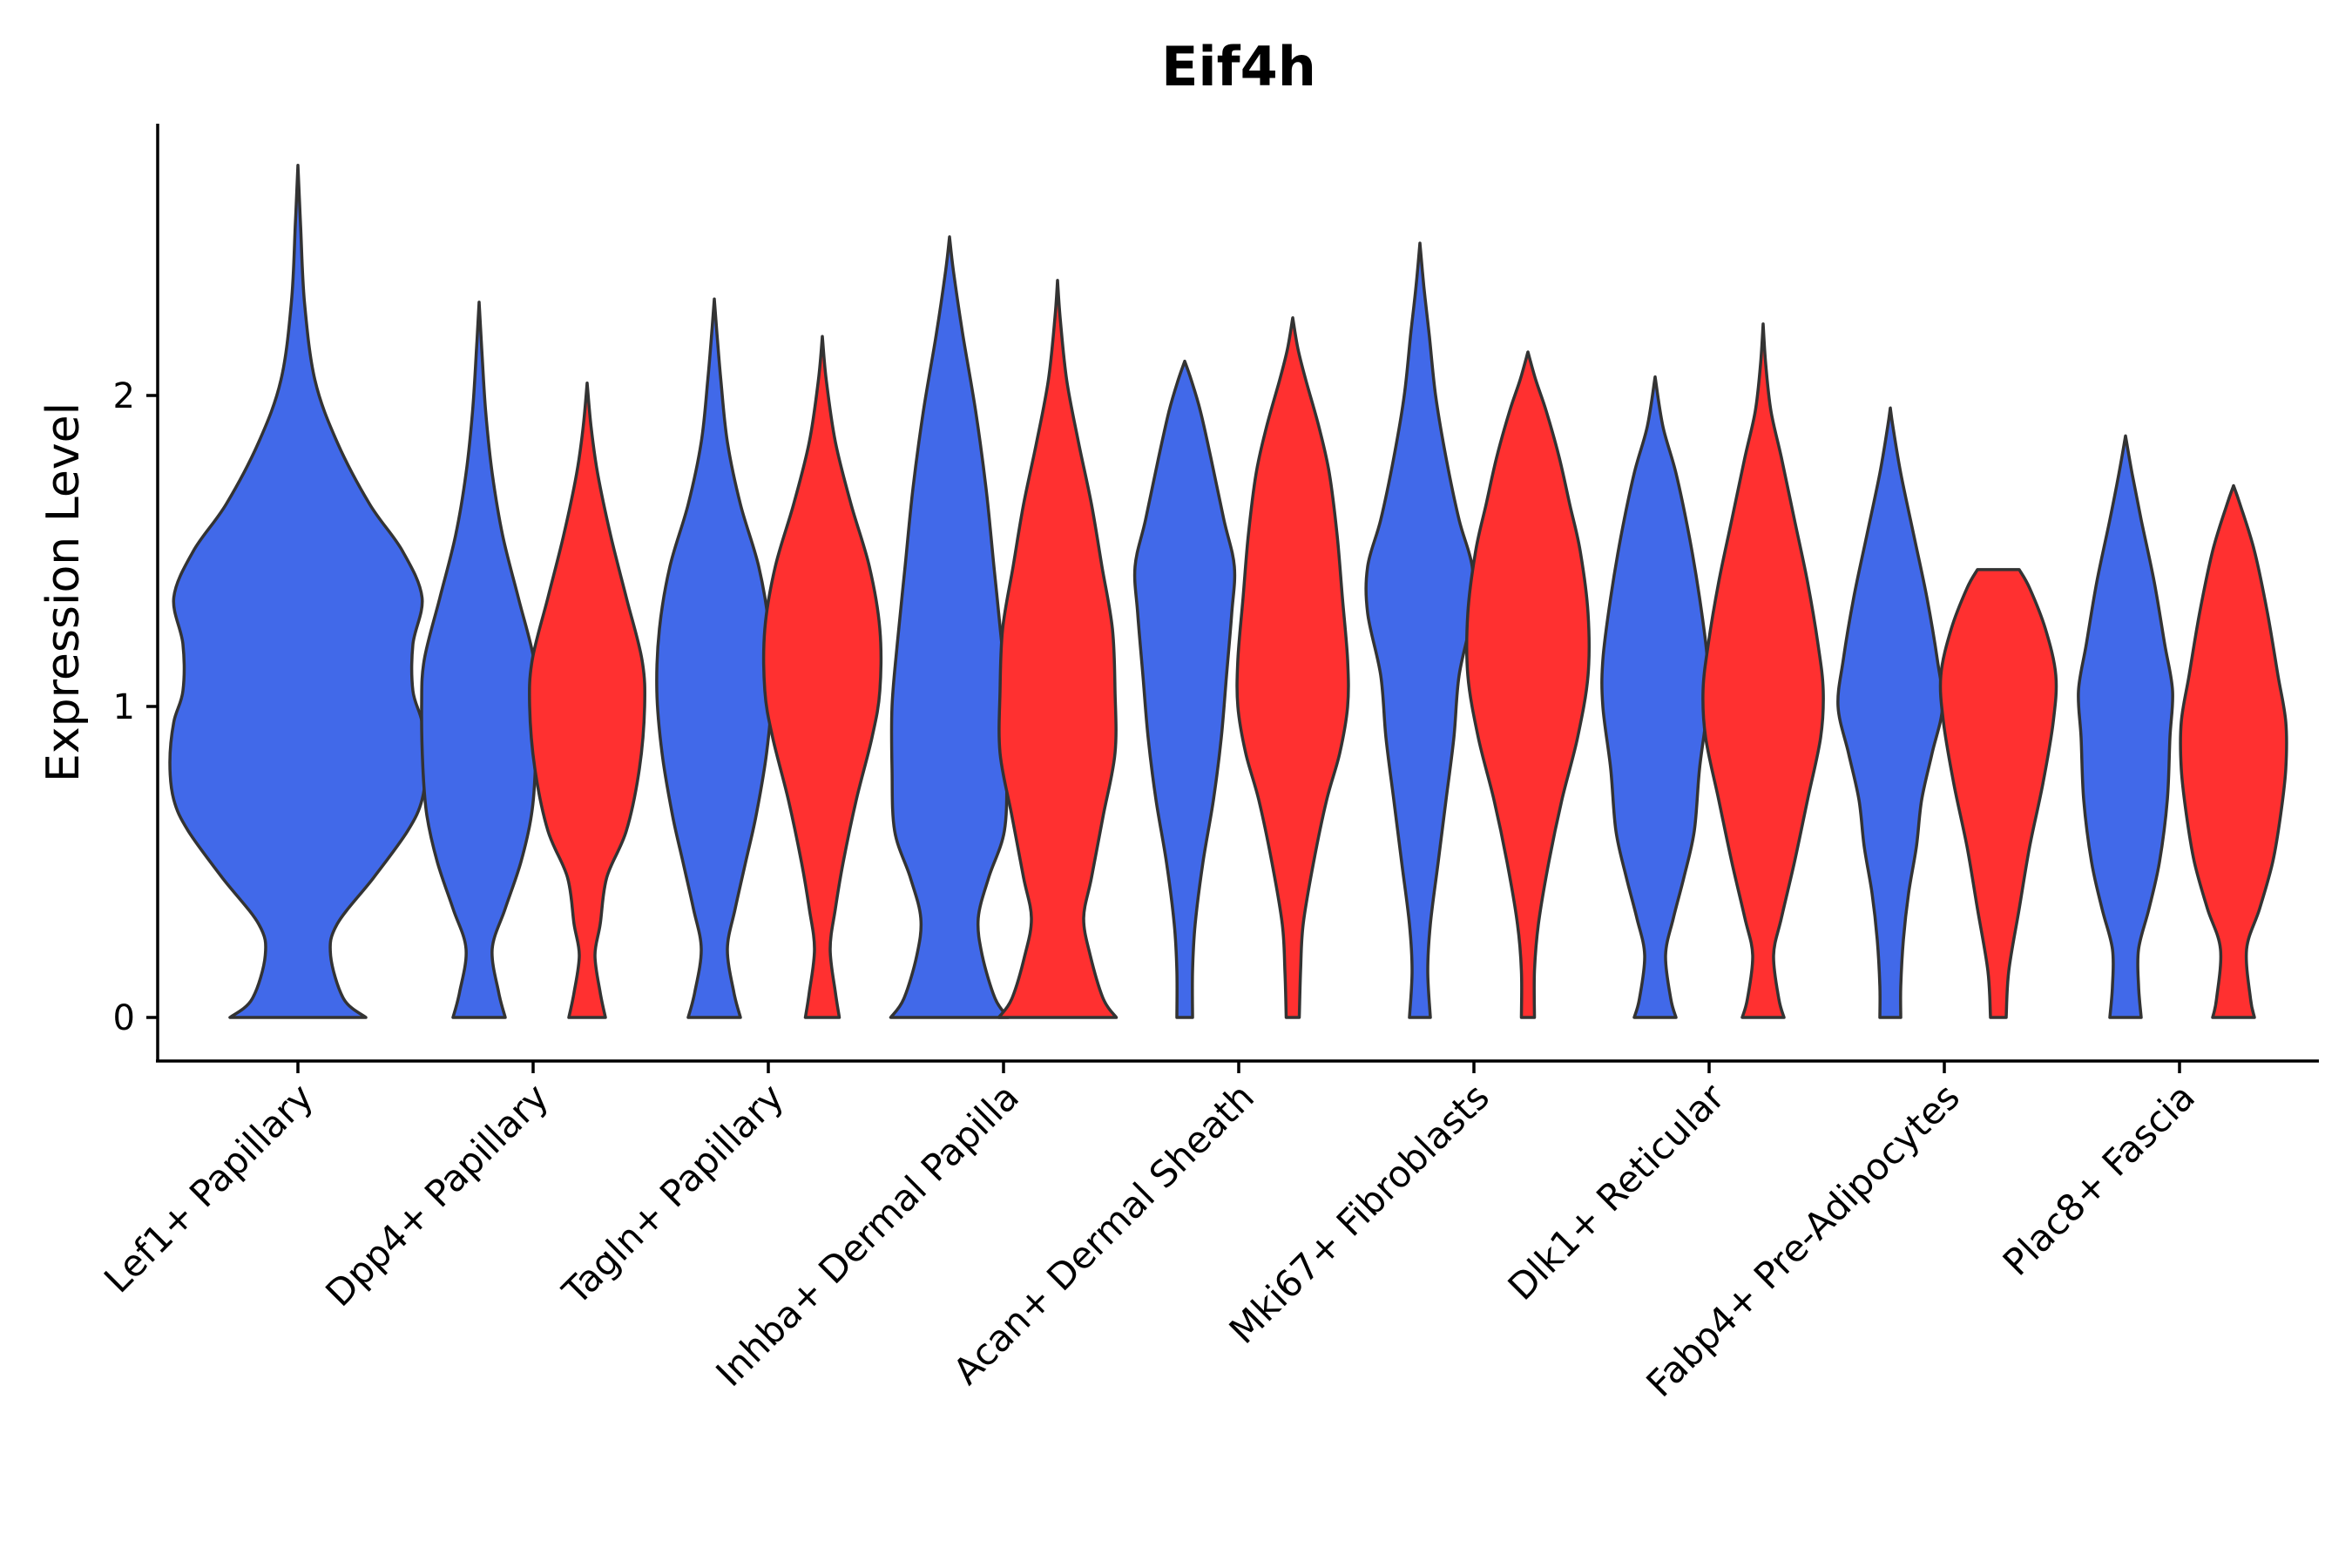 This screenshot has width=2352, height=1568. Describe the element at coordinates (124, 1018) in the screenshot. I see `y-tick-label: 0` at that location.